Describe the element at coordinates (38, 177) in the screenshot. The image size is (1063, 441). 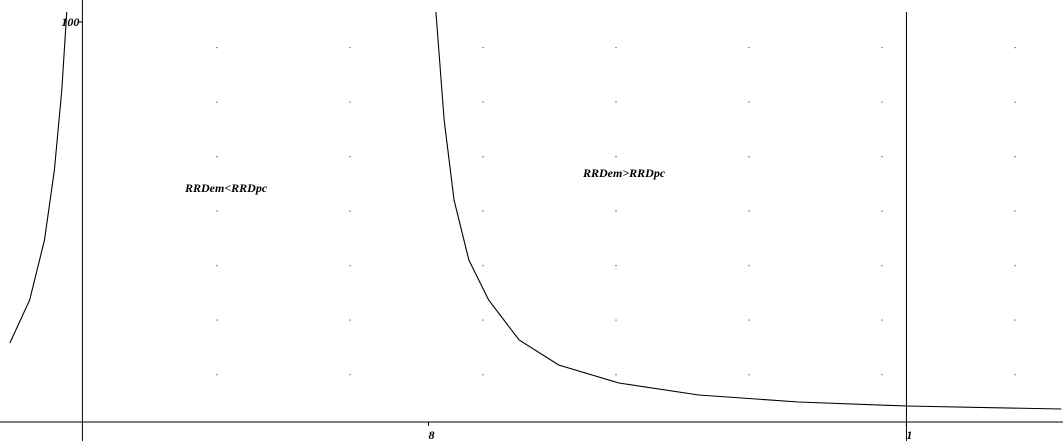
I see `curve` at that location.